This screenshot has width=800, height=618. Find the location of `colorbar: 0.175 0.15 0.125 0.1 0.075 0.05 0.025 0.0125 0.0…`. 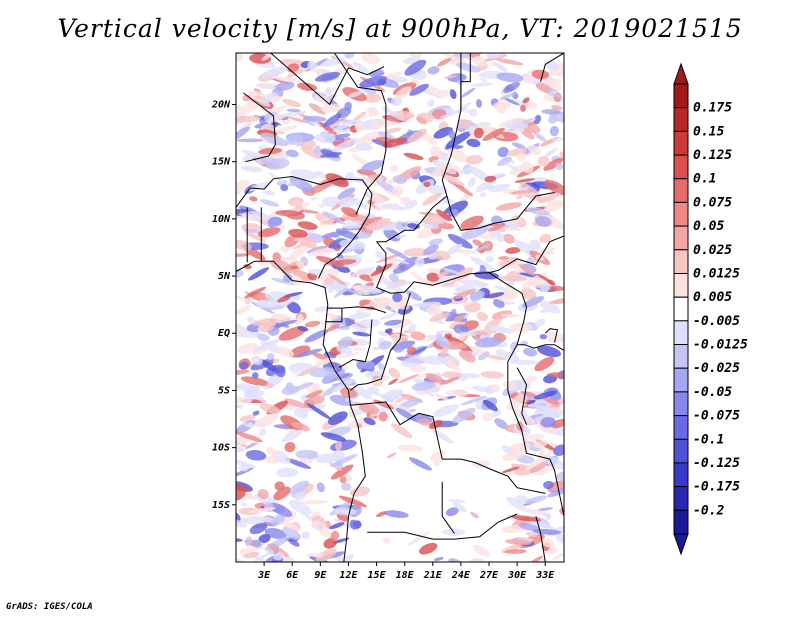

colorbar: 0.175 0.15 0.125 0.1 0.075 0.05 0.025 0.0125 0.0… is located at coordinates (710, 309).